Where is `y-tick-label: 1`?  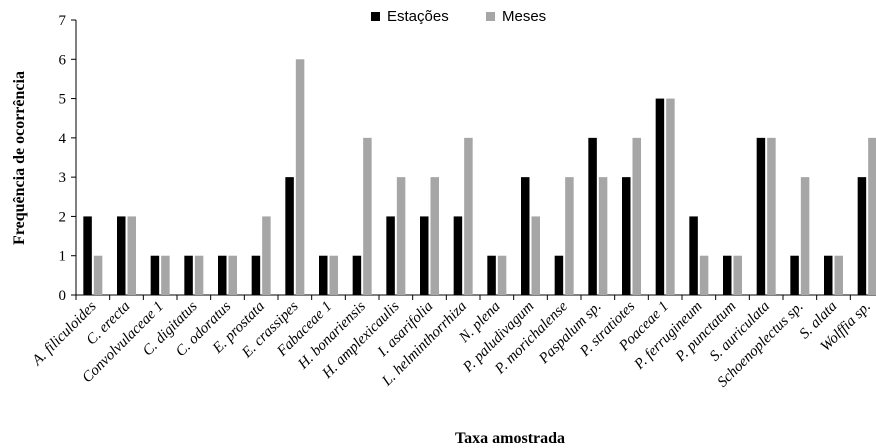
y-tick-label: 1 is located at coordinates (63, 257).